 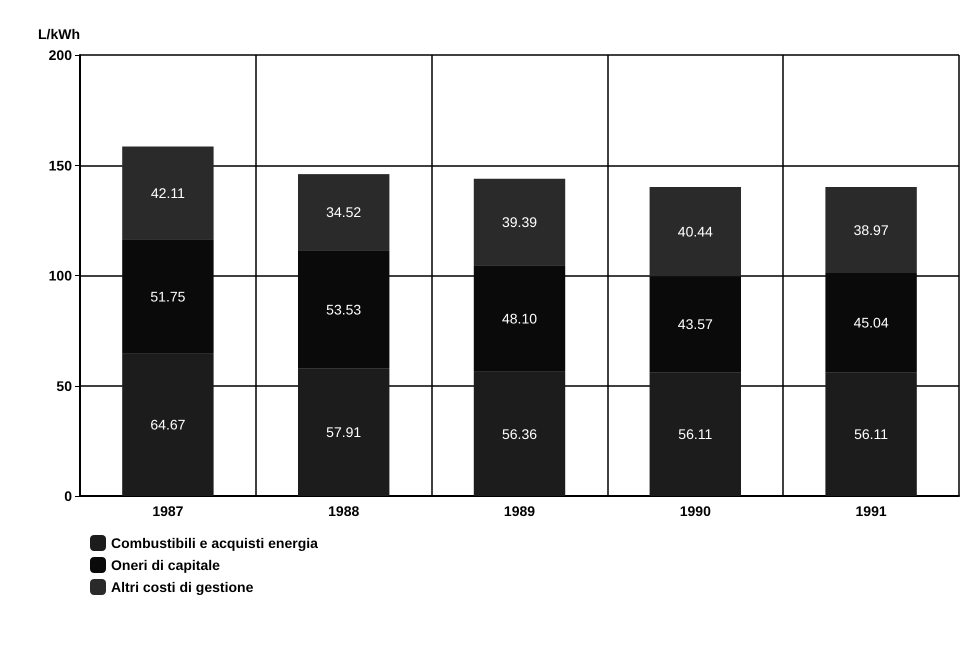 What do you see at coordinates (214, 543) in the screenshot?
I see `legend-label: Combustibili e acquisti energia` at bounding box center [214, 543].